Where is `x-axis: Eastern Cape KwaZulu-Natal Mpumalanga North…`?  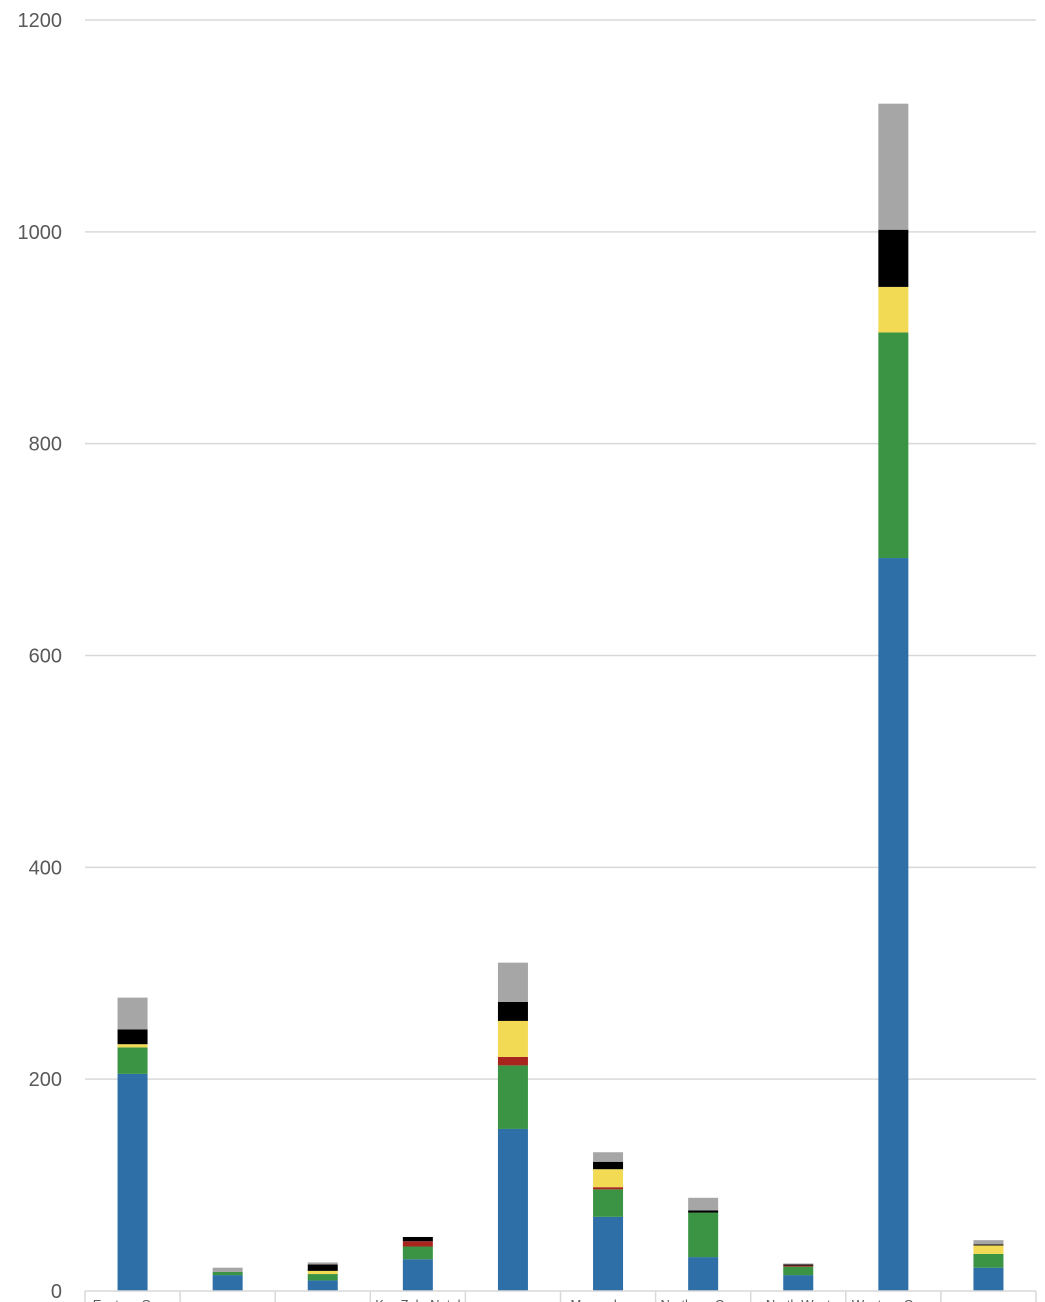
x-axis: Eastern Cape KwaZulu-Natal Mpumalanga North… is located at coordinates (560, 1296).